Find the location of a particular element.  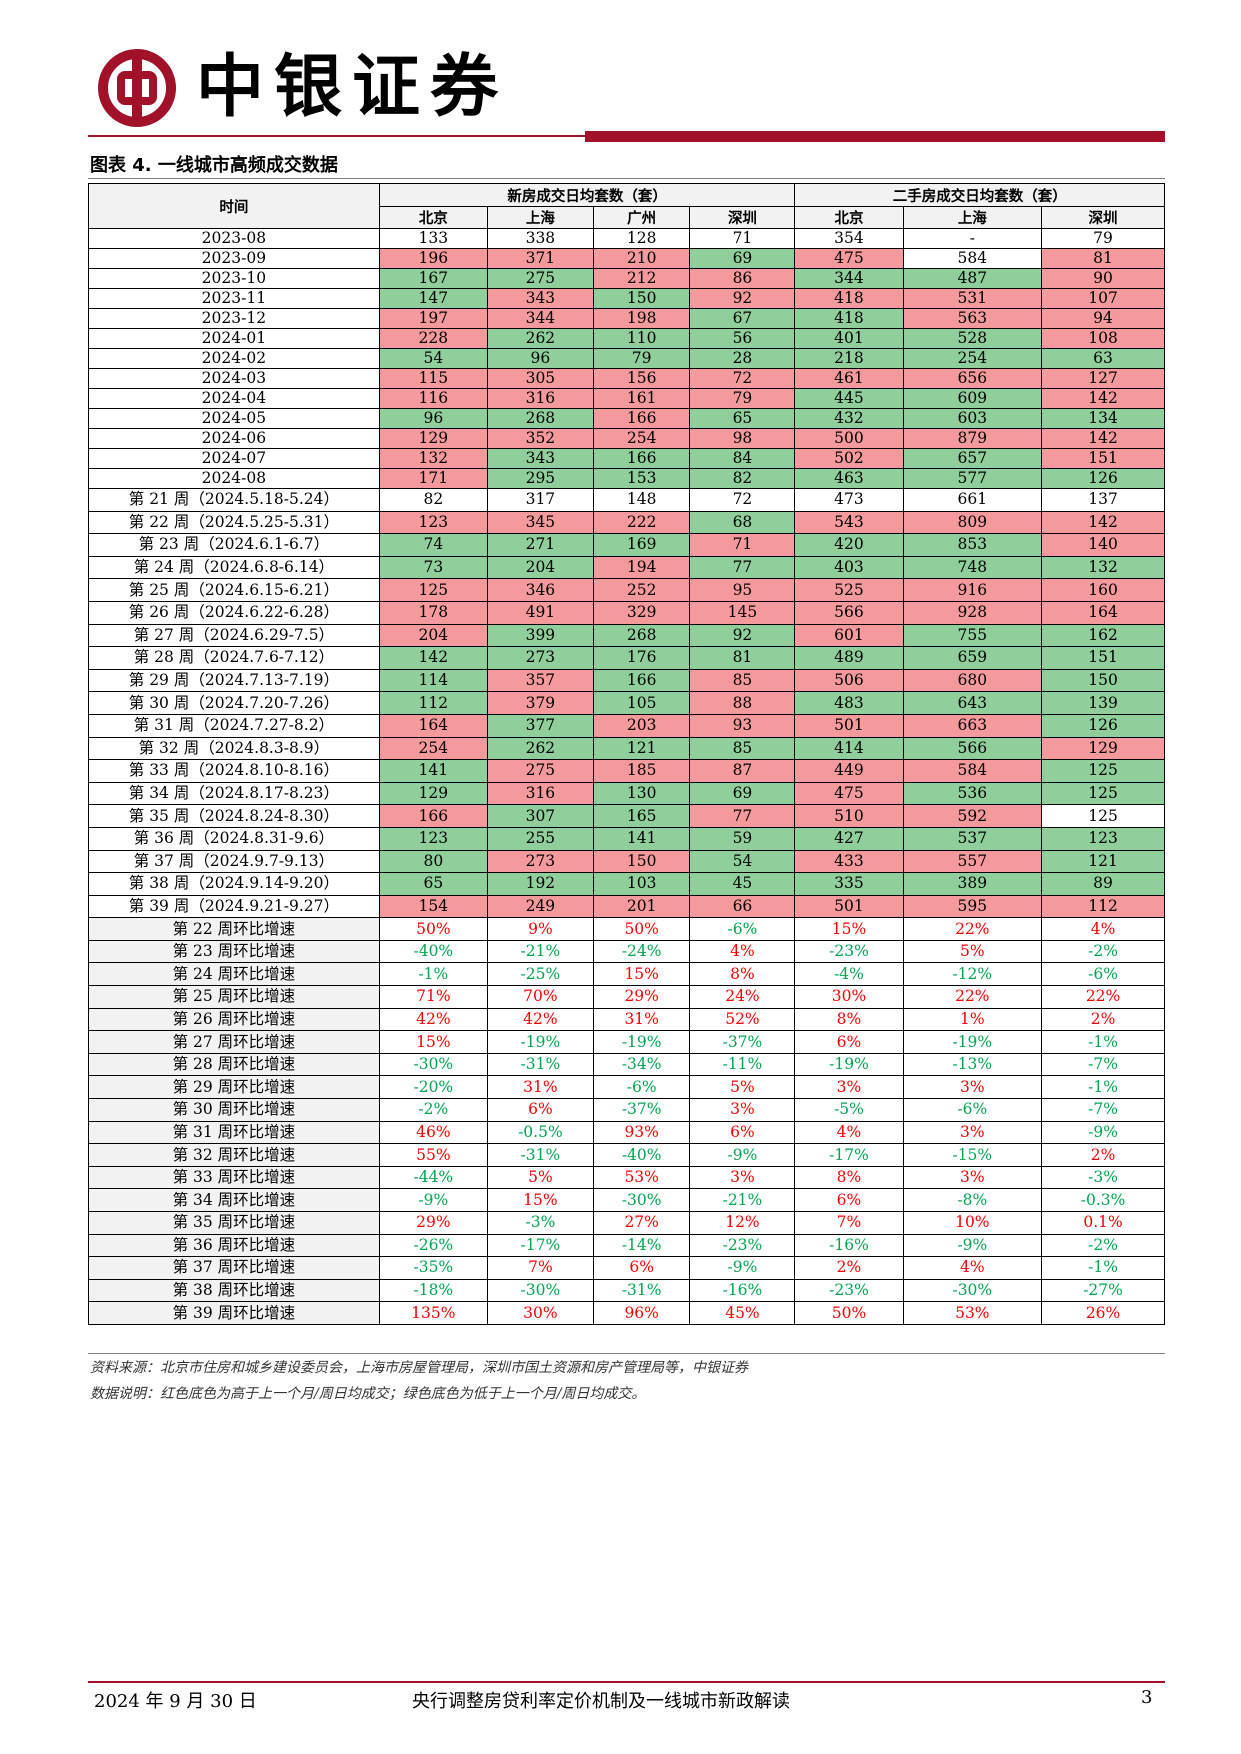

table-cell: -9% is located at coordinates (972, 1245).